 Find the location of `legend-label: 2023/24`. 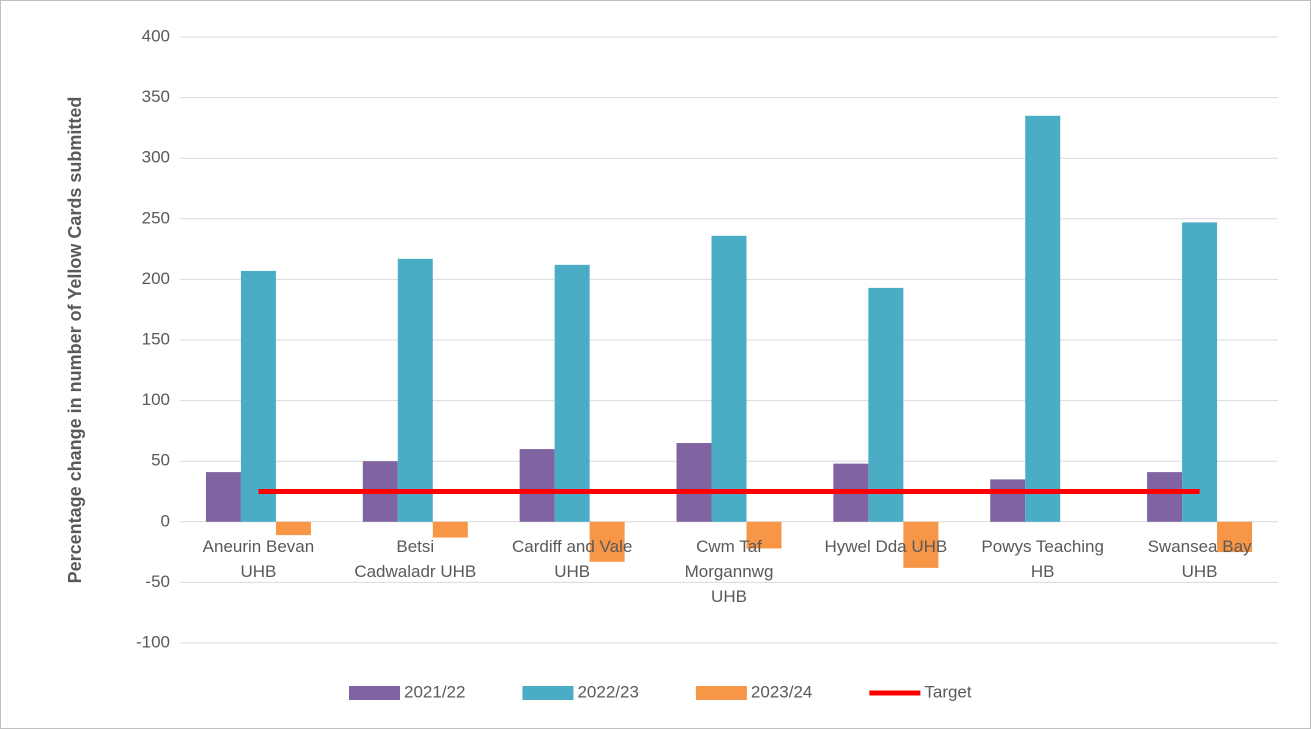

legend-label: 2023/24 is located at coordinates (781, 691).